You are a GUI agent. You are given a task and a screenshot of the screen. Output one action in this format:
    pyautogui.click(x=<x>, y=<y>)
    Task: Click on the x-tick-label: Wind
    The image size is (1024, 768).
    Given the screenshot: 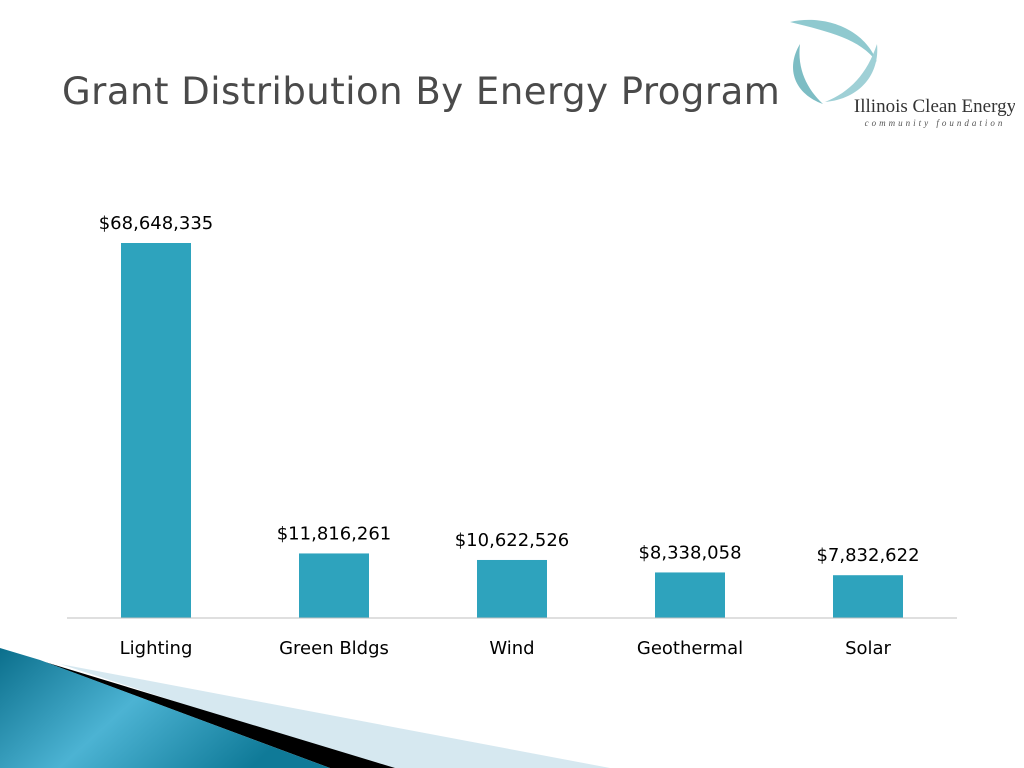 What is the action you would take?
    pyautogui.click(x=511, y=648)
    